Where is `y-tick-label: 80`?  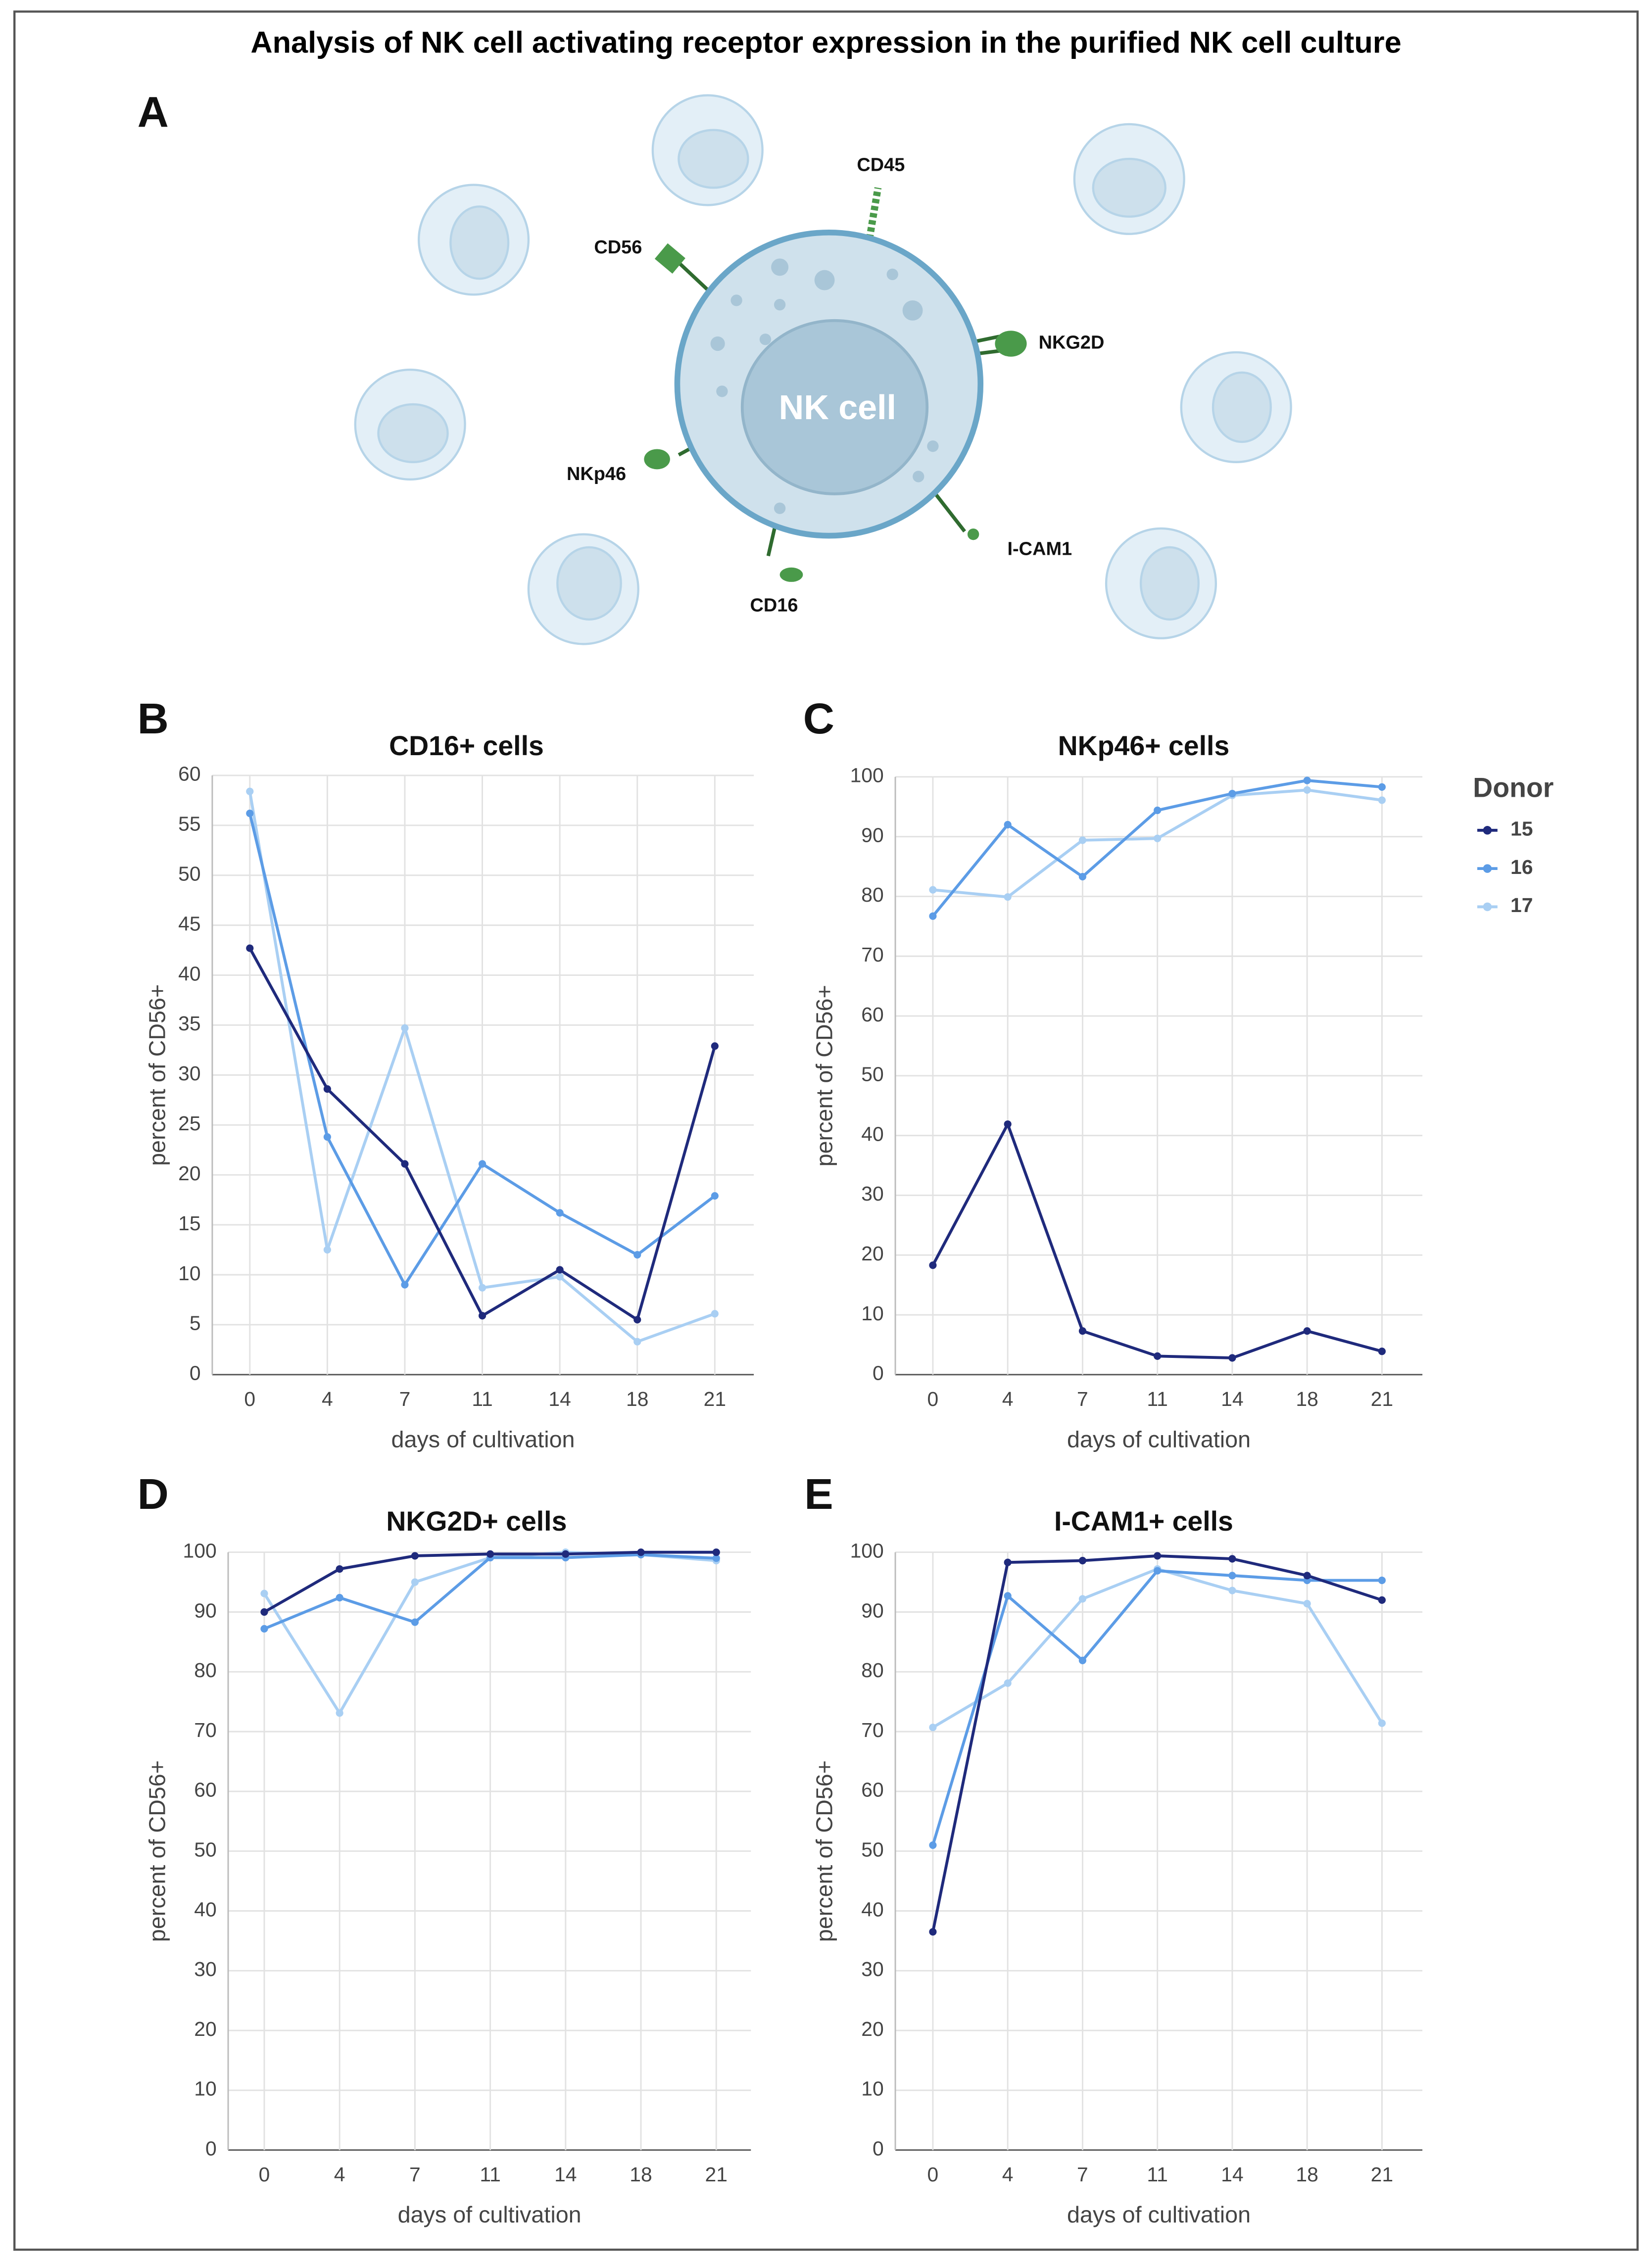 y-tick-label: 80 is located at coordinates (205, 1670).